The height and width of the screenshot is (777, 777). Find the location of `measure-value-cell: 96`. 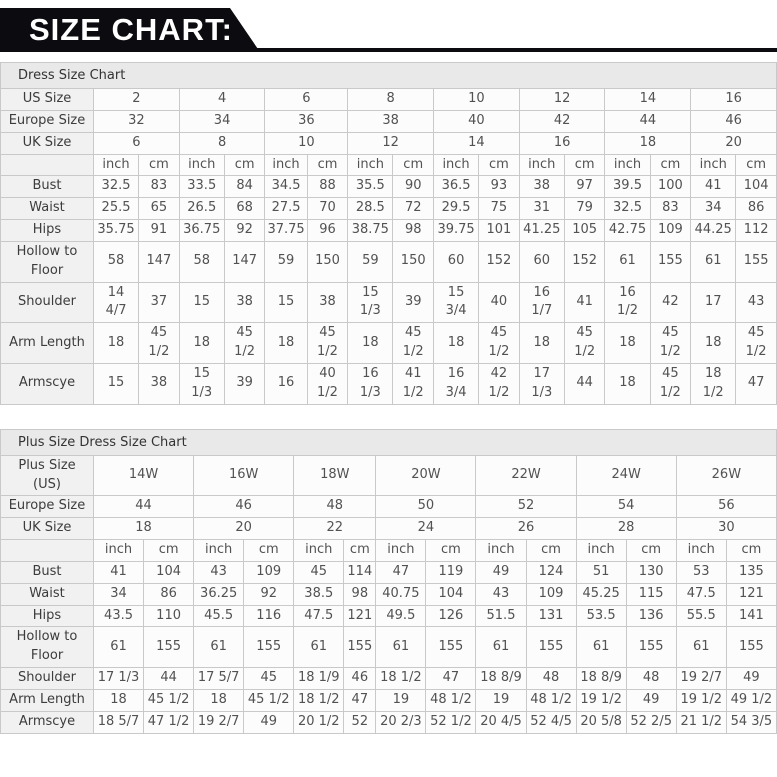

measure-value-cell: 96 is located at coordinates (327, 230).